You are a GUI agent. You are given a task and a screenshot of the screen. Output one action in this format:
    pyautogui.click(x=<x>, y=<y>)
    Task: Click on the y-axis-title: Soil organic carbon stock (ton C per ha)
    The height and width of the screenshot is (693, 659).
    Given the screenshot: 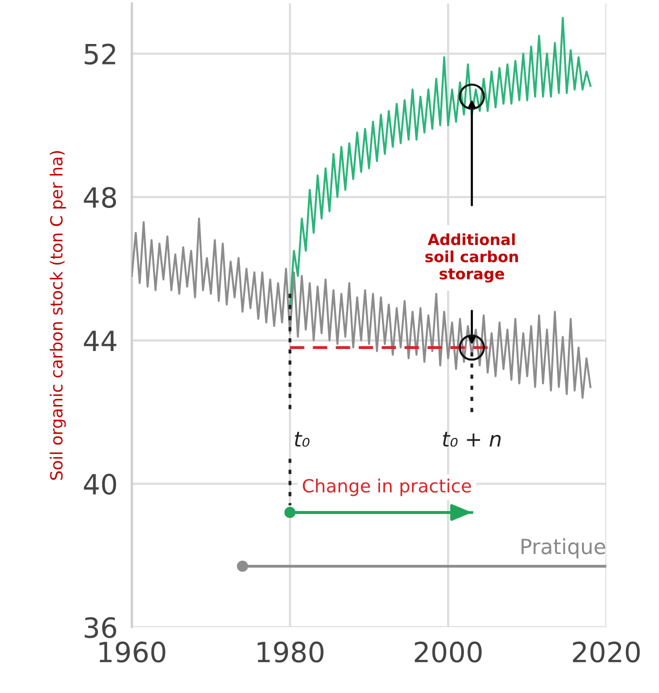 What is the action you would take?
    pyautogui.click(x=58, y=315)
    